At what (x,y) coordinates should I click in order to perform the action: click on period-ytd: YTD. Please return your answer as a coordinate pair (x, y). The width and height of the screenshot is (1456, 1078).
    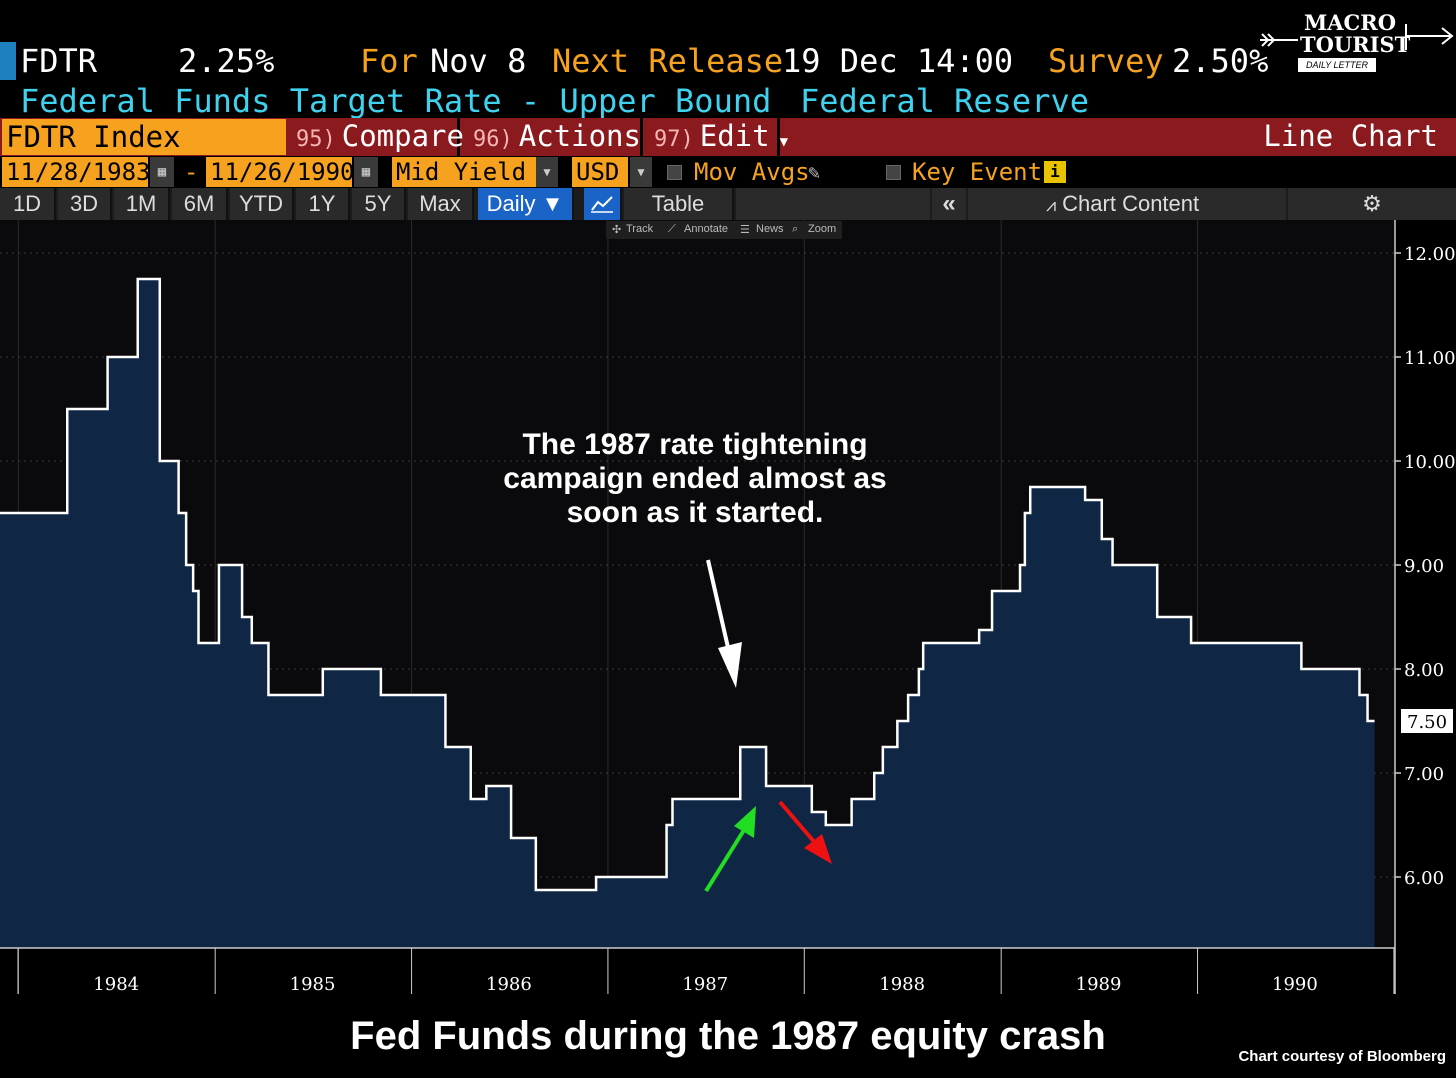
    Looking at the image, I should click on (262, 204).